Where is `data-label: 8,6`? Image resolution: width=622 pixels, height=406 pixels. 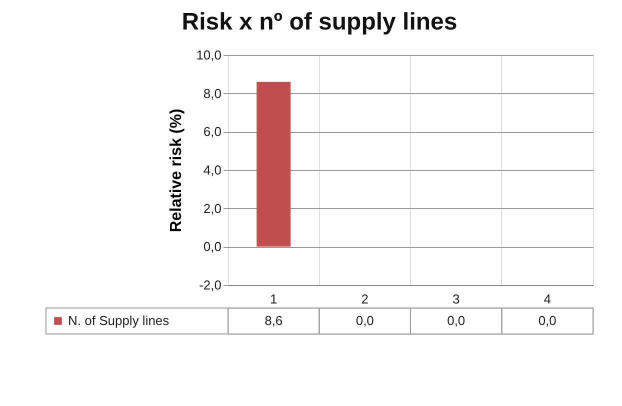 data-label: 8,6 is located at coordinates (273, 320).